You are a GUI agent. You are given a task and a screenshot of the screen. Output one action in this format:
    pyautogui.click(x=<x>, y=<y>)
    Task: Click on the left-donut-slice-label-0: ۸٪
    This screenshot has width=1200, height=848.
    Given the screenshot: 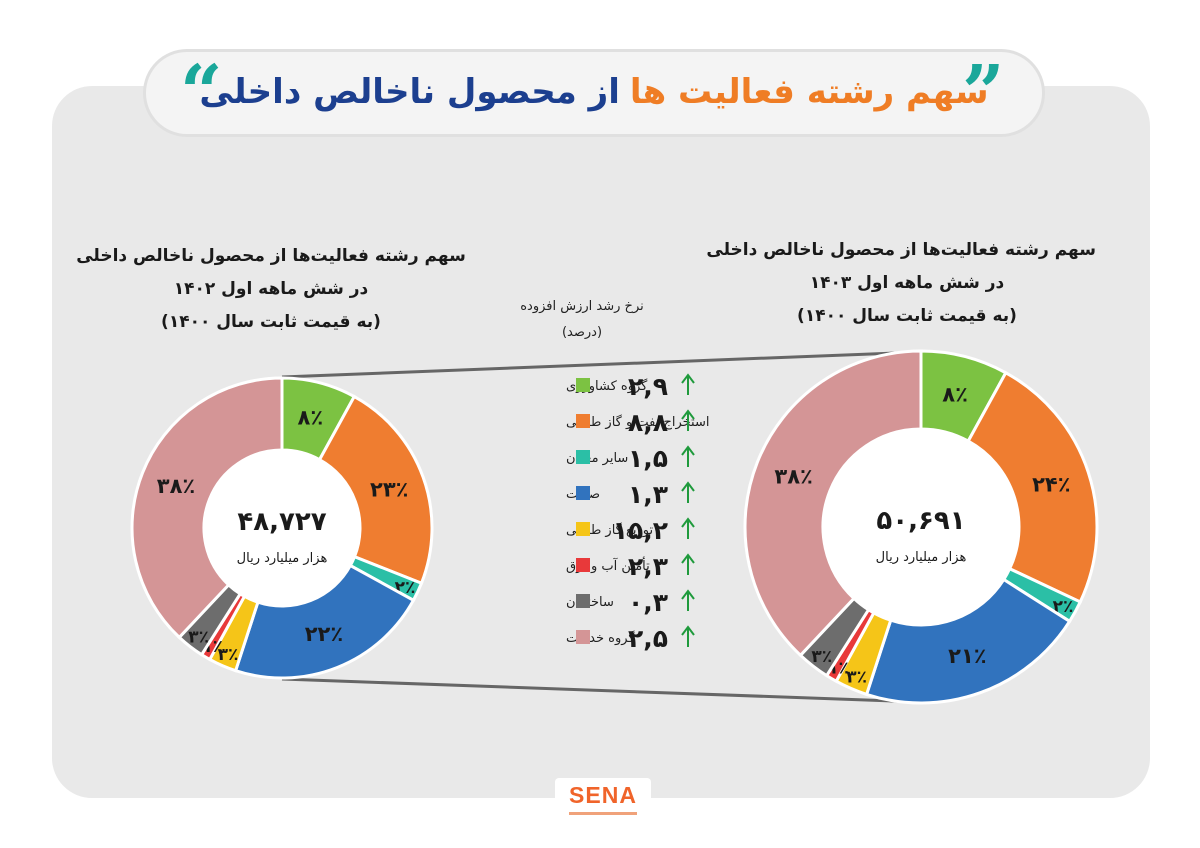 What is the action you would take?
    pyautogui.click(x=311, y=418)
    